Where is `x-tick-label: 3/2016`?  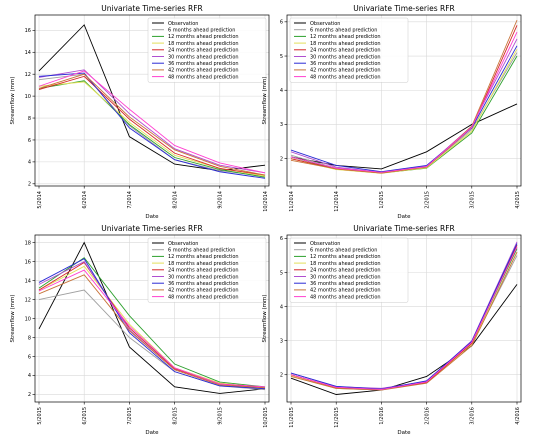 x-tick-label: 3/2016 is located at coordinates (473, 416).